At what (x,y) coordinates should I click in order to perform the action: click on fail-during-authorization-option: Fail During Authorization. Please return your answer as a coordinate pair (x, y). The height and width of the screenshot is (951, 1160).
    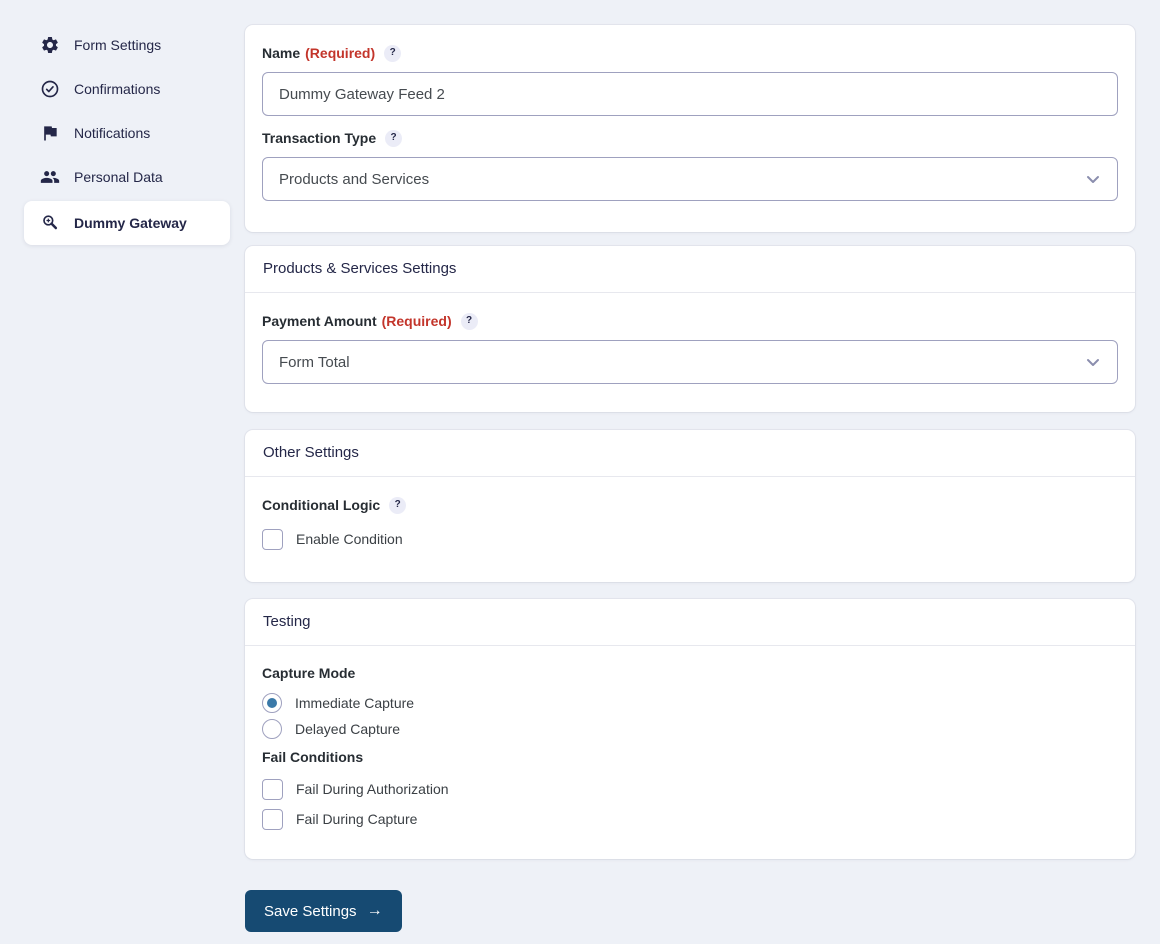
    Looking at the image, I should click on (690, 789).